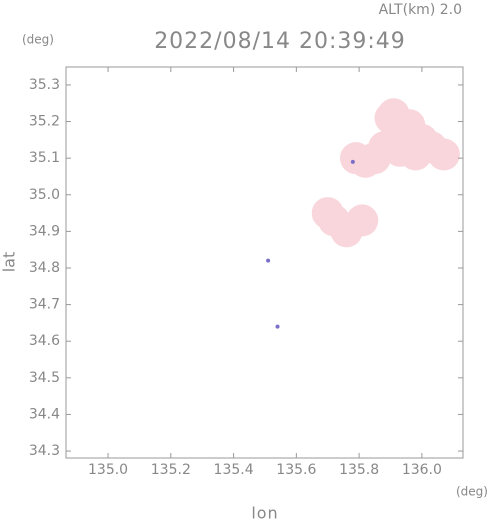 This screenshot has height=521, width=491. Describe the element at coordinates (359, 470) in the screenshot. I see `x-tick-label: 135.8` at that location.